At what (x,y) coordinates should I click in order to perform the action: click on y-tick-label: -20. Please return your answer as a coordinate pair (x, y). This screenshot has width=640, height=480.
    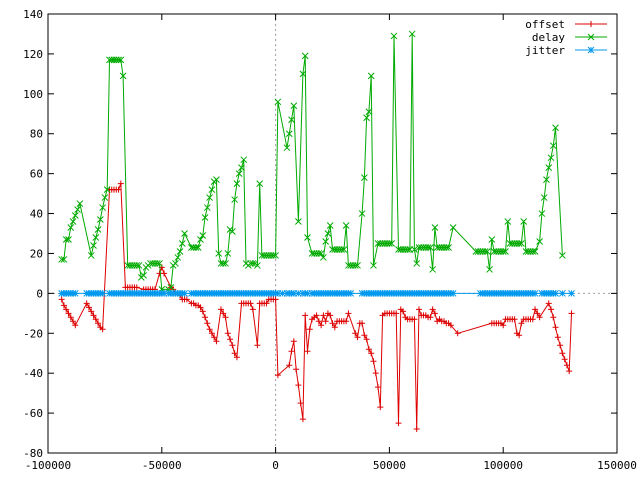
    Looking at the image, I should click on (33, 333).